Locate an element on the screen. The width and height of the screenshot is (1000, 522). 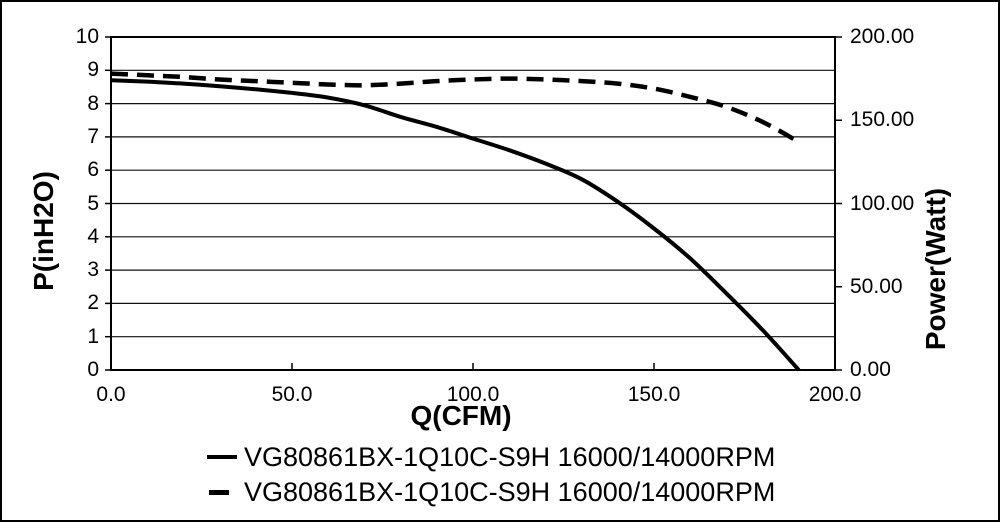
y-left-tick-label: 10 is located at coordinates (87, 36).